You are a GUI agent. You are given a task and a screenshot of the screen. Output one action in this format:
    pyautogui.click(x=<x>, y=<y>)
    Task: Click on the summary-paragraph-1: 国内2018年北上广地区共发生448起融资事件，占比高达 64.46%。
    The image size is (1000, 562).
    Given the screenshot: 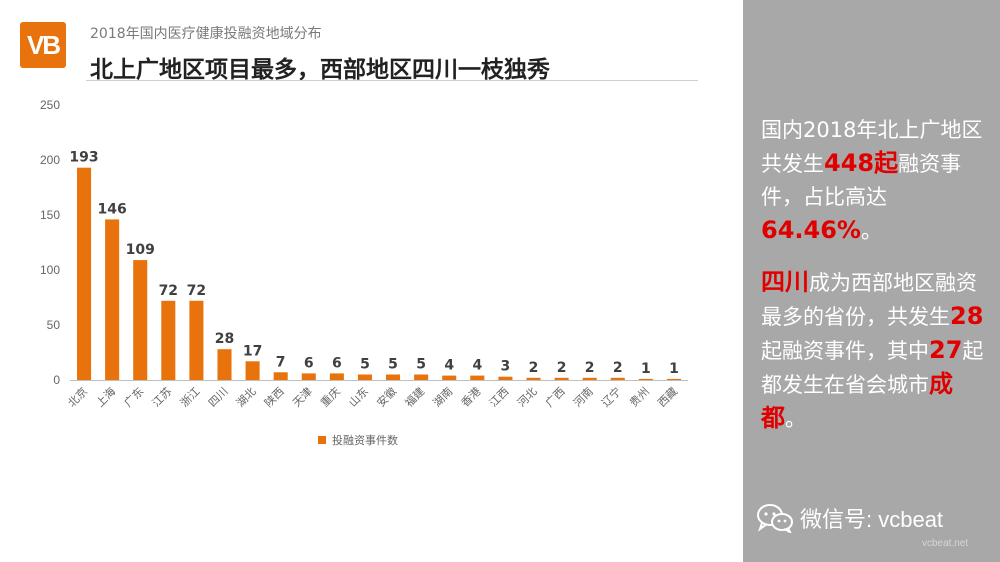 What is the action you would take?
    pyautogui.click(x=873, y=181)
    